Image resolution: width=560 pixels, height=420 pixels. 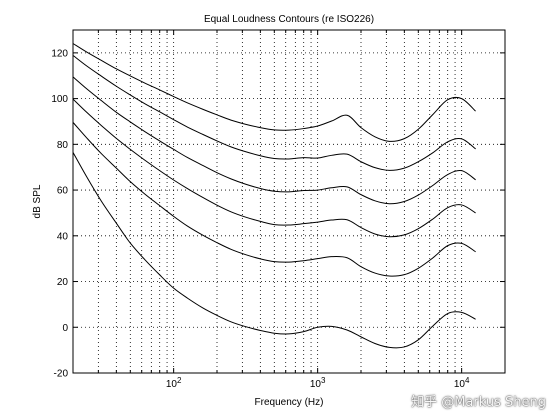 What do you see at coordinates (63, 236) in the screenshot?
I see `y-tick-label: 40` at bounding box center [63, 236].